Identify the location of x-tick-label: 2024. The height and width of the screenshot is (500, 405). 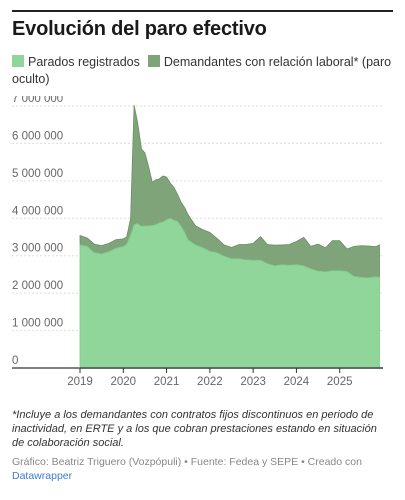
(297, 382).